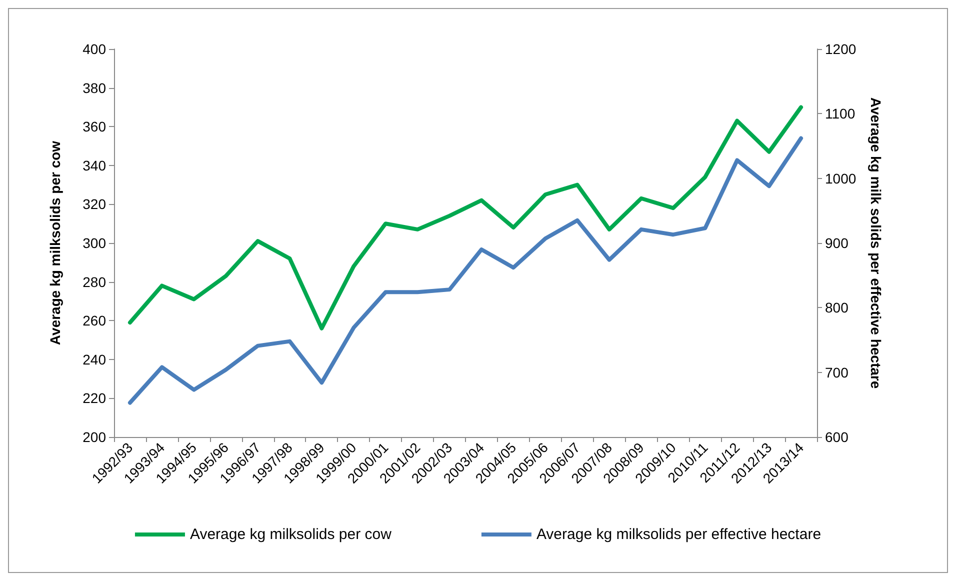 This screenshot has height=582, width=959. I want to click on y-tick-label: 360, so click(94, 126).